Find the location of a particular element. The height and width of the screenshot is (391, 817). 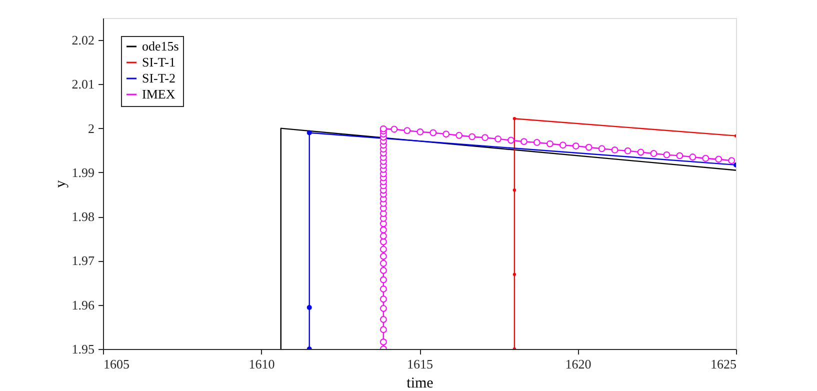

y-axis-title: y is located at coordinates (60, 184).